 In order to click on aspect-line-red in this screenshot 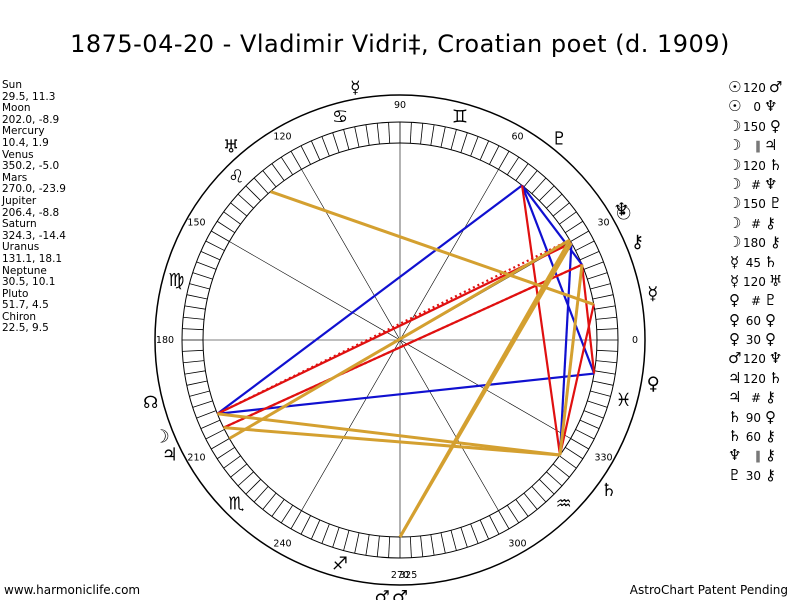, I will do `click(403, 346)`.